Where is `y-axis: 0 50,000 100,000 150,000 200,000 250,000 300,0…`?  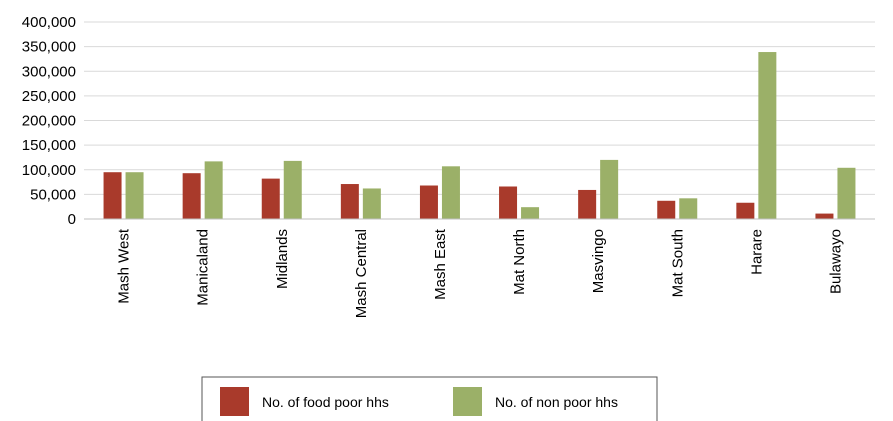
y-axis: 0 50,000 100,000 150,000 200,000 250,000 300,0… is located at coordinates (49, 121).